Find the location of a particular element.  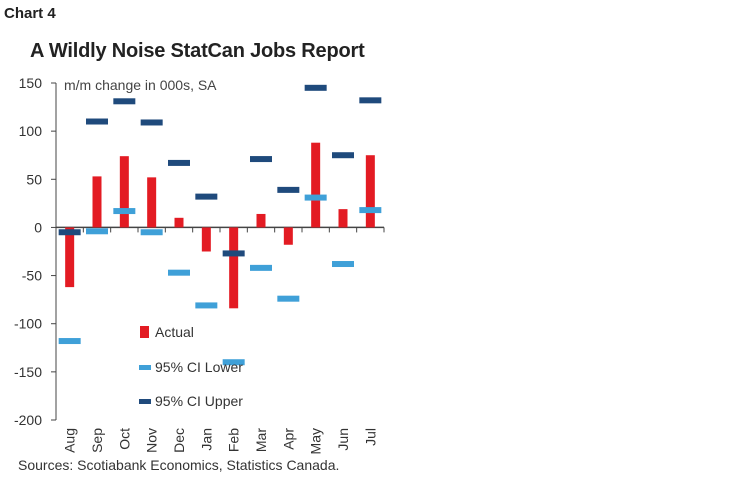

x-tick-label: Jul is located at coordinates (370, 437).